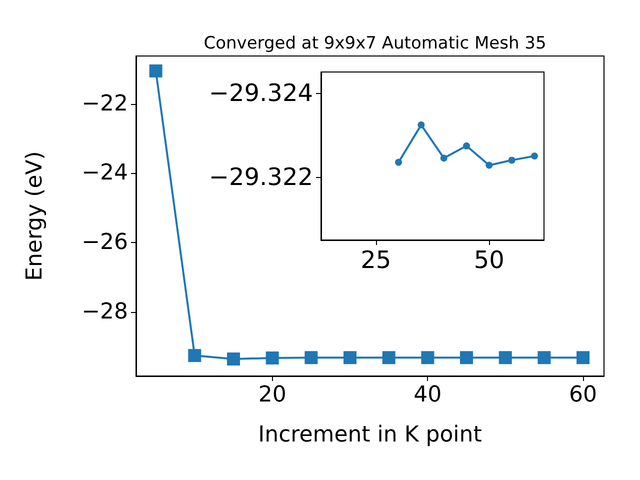 The height and width of the screenshot is (480, 640). What do you see at coordinates (105, 311) in the screenshot?
I see `y-tick-label: −28` at bounding box center [105, 311].